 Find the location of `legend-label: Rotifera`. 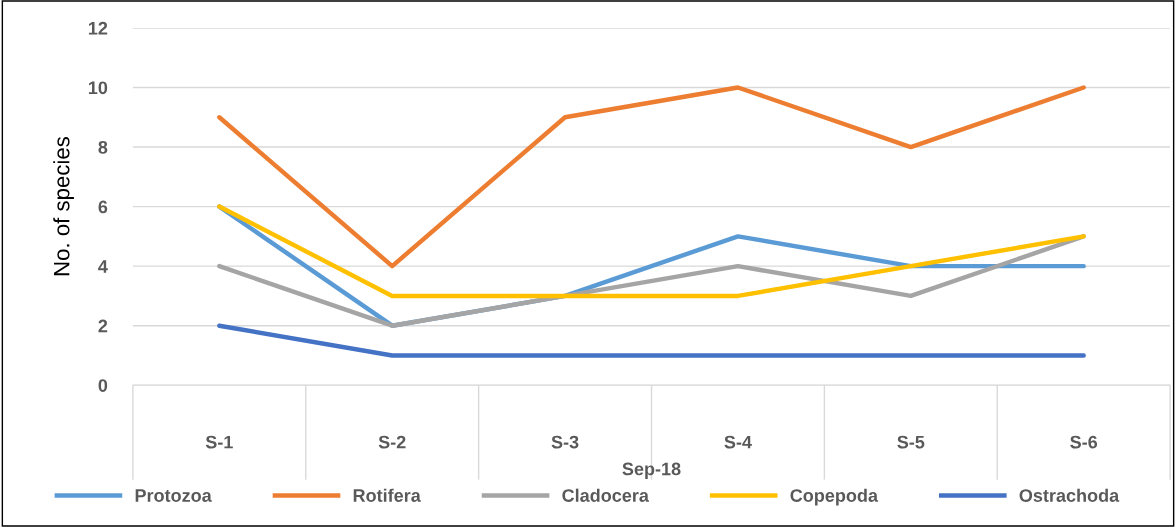

legend-label: Rotifera is located at coordinates (387, 495).